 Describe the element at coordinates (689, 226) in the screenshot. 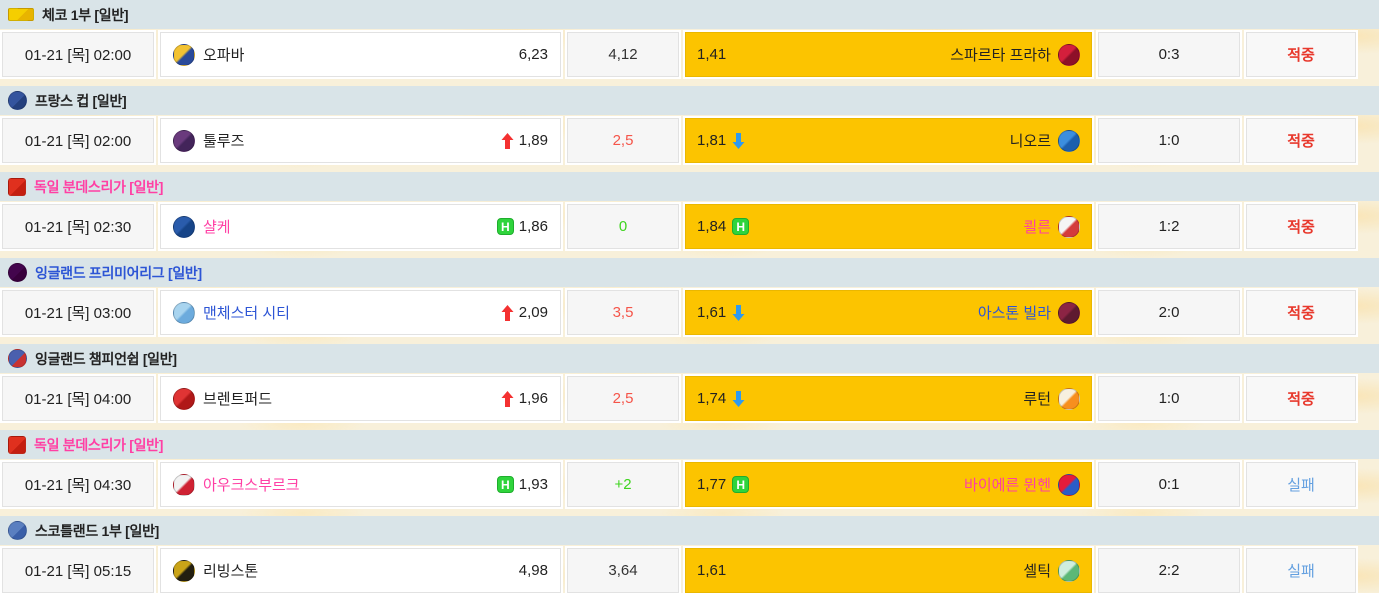

I see `match-row: 01-21 [목] 02:30 샬케 H 1,86 0 1,84 H 쾰른` at that location.